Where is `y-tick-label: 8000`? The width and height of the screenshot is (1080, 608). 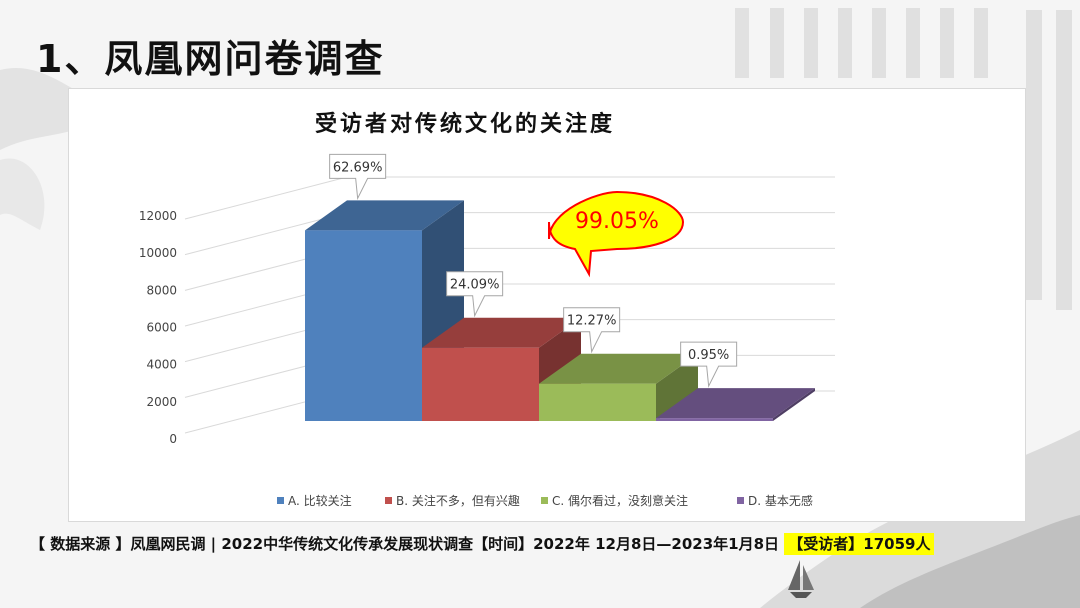 y-tick-label: 8000 is located at coordinates (161, 290).